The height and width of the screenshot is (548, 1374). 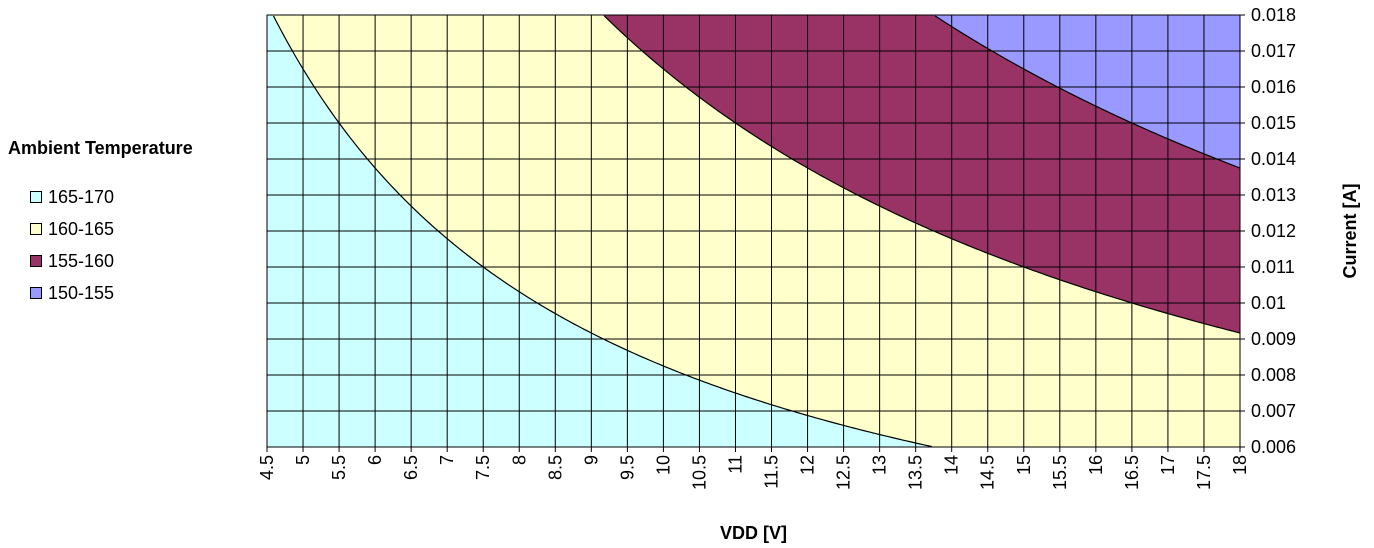 I want to click on x-tick-label: 12, so click(x=808, y=465).